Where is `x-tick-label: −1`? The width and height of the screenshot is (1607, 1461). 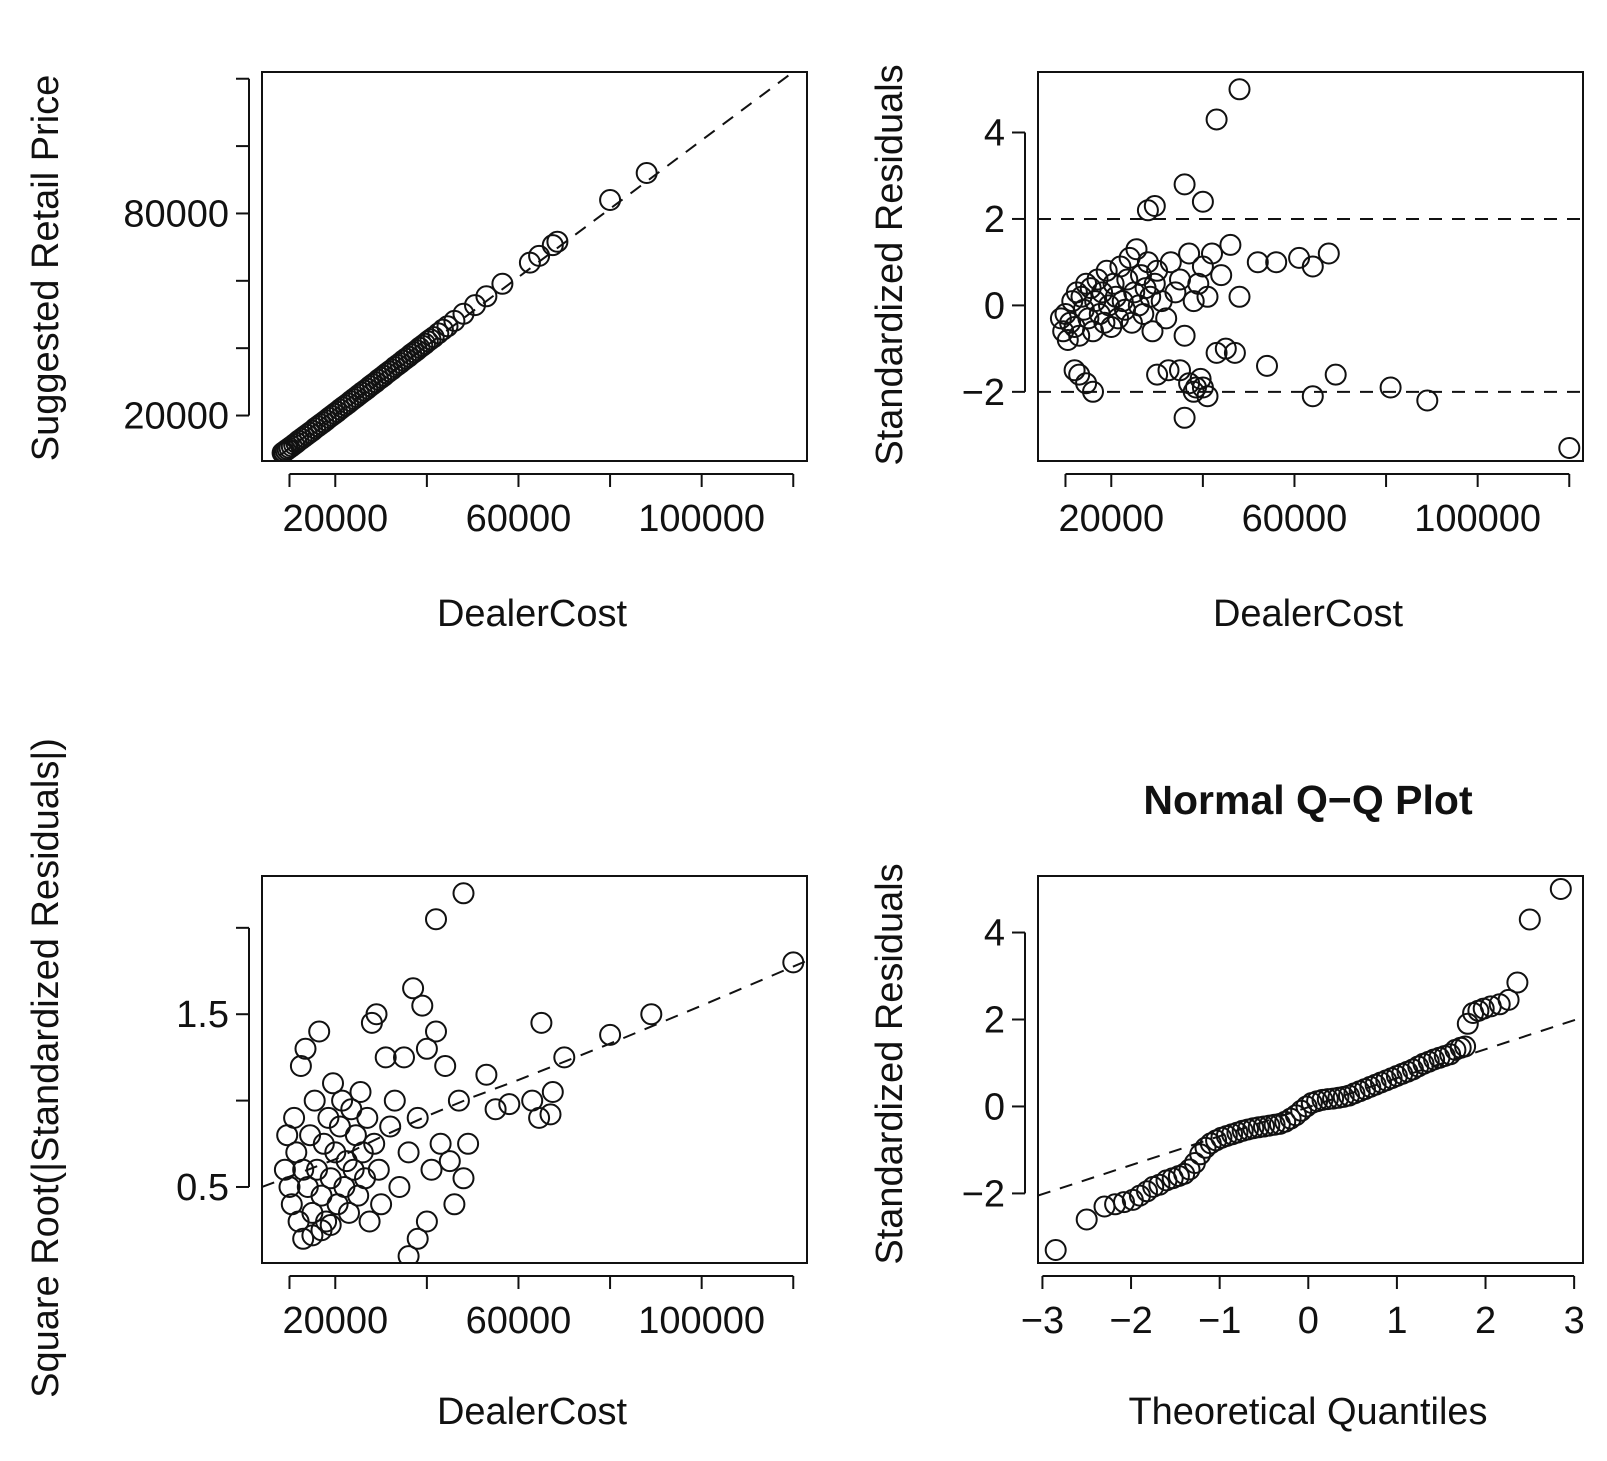
x-tick-label: −1 is located at coordinates (1219, 1321).